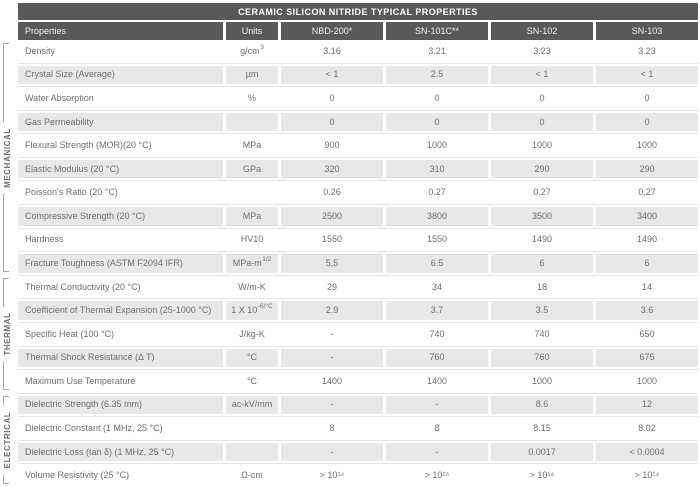 Image resolution: width=700 pixels, height=487 pixels. What do you see at coordinates (332, 263) in the screenshot?
I see `material-value: 5.5` at bounding box center [332, 263].